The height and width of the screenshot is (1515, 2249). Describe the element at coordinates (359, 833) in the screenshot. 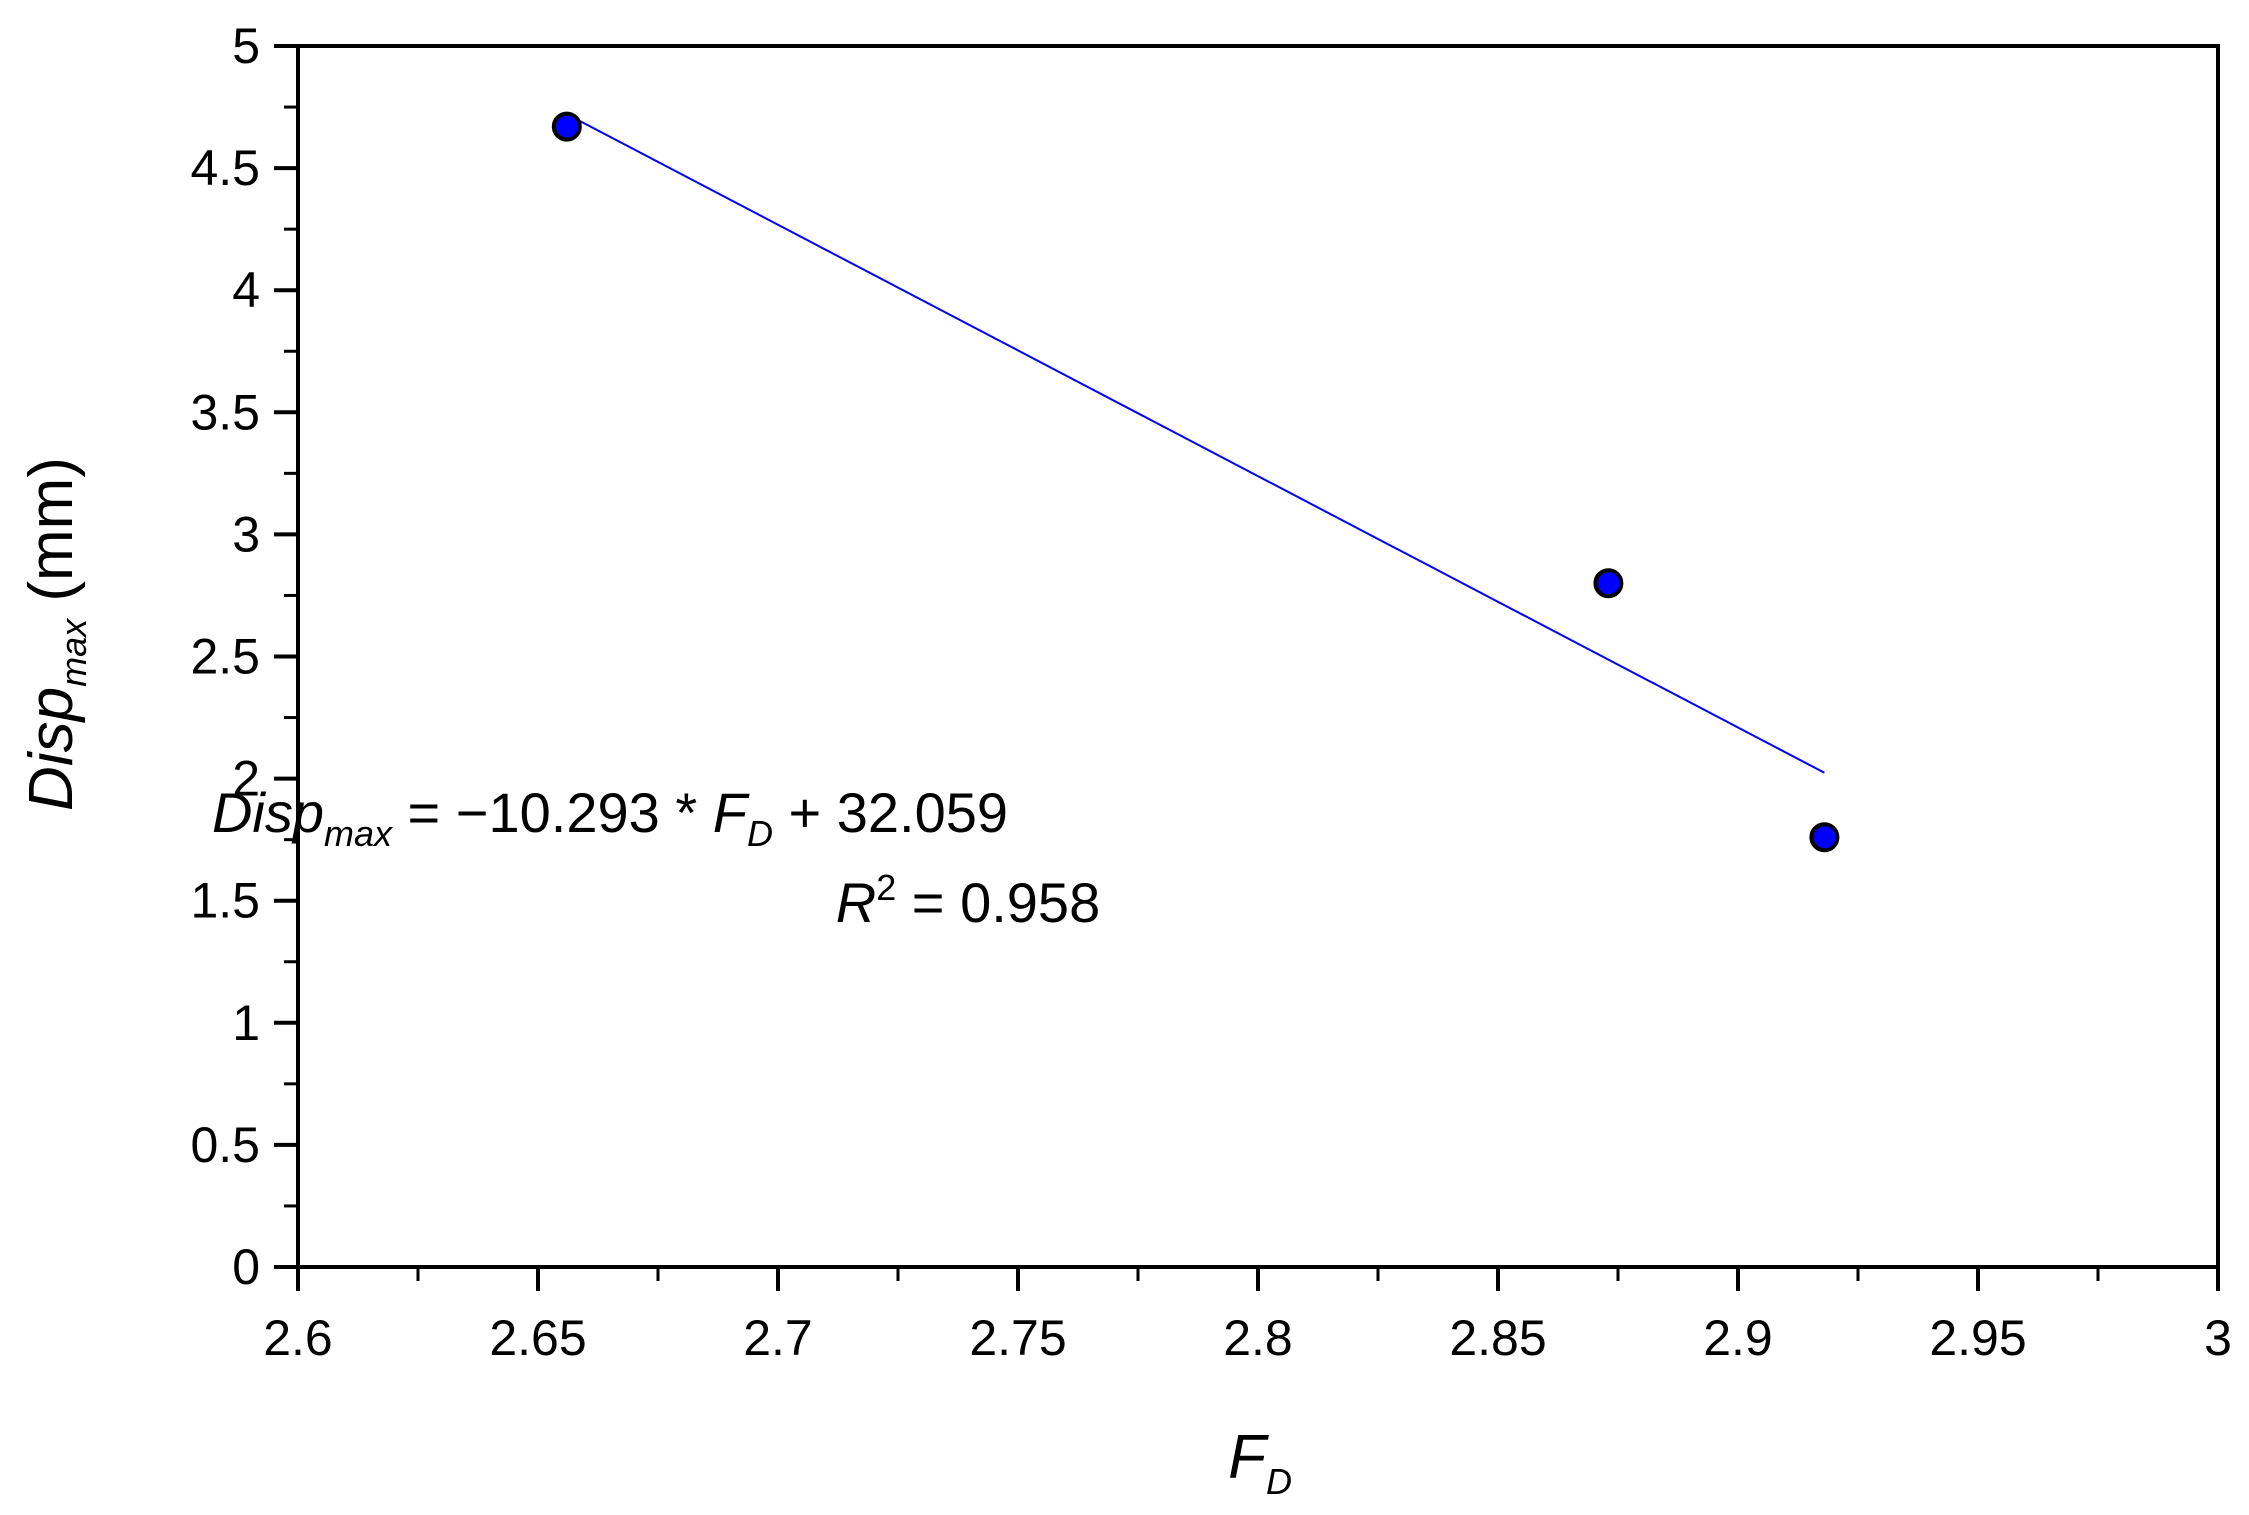

I see `eq-lhs-sub: max` at that location.